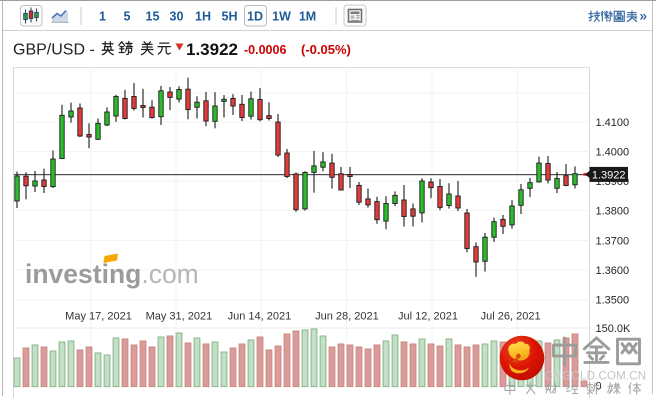 The image size is (656, 407). I want to click on svg-text: 1.3700, so click(613, 241).